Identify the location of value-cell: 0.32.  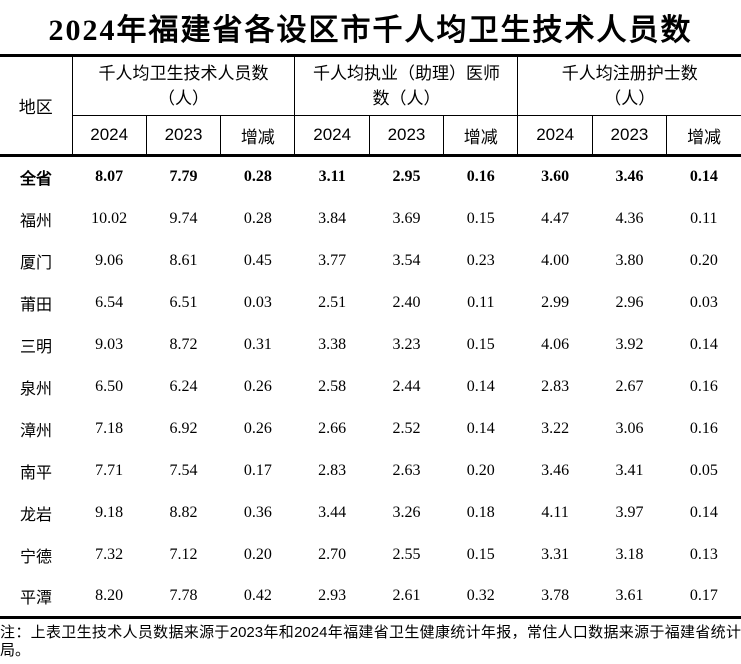
(480, 595).